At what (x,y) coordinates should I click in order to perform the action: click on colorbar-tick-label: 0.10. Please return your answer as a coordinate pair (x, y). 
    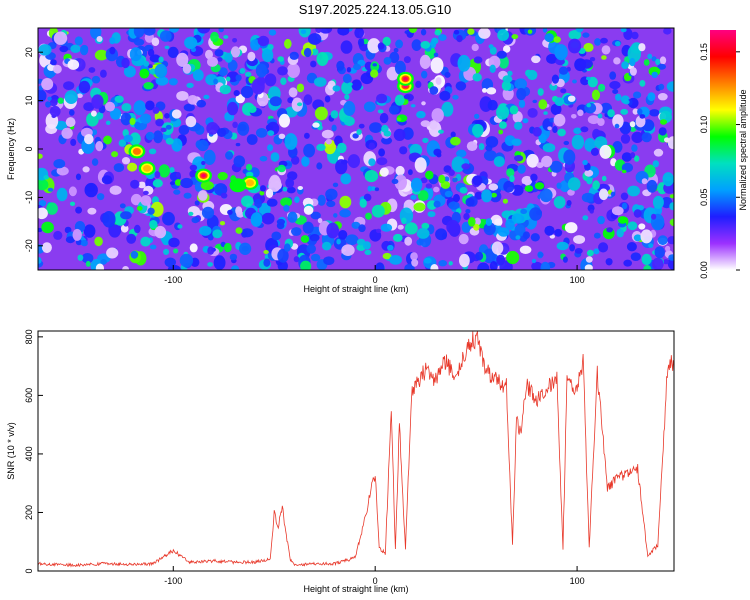
    Looking at the image, I should click on (704, 125).